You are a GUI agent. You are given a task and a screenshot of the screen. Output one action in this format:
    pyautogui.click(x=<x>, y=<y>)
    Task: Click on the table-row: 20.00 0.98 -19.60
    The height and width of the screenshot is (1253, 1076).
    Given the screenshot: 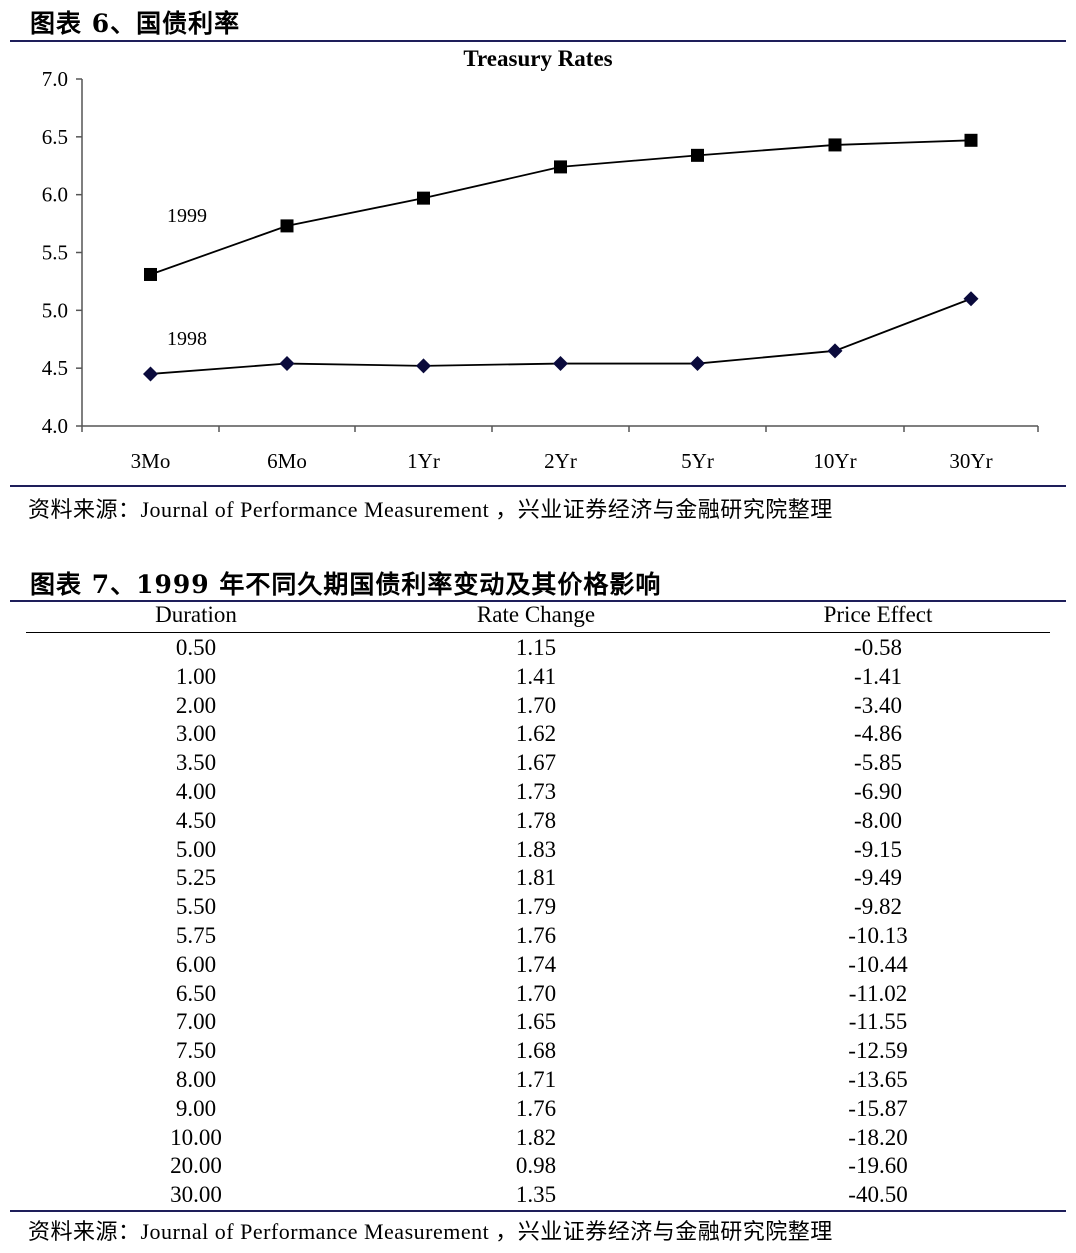 What is the action you would take?
    pyautogui.click(x=538, y=1166)
    